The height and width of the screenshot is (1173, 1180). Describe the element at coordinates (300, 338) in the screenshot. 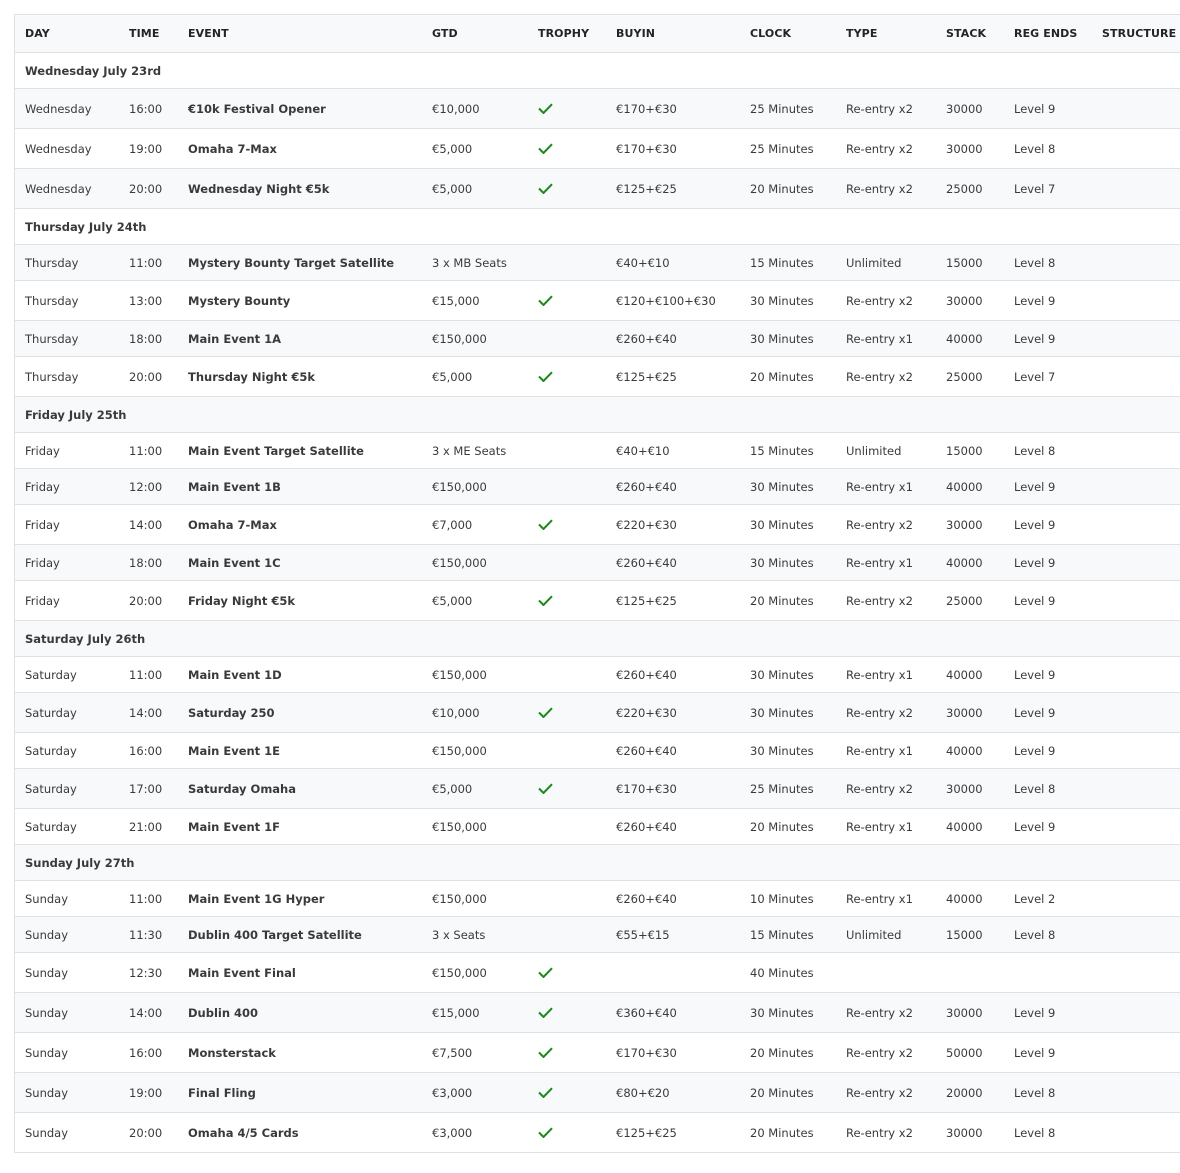

I see `cell-event: Main Event 1A` at that location.